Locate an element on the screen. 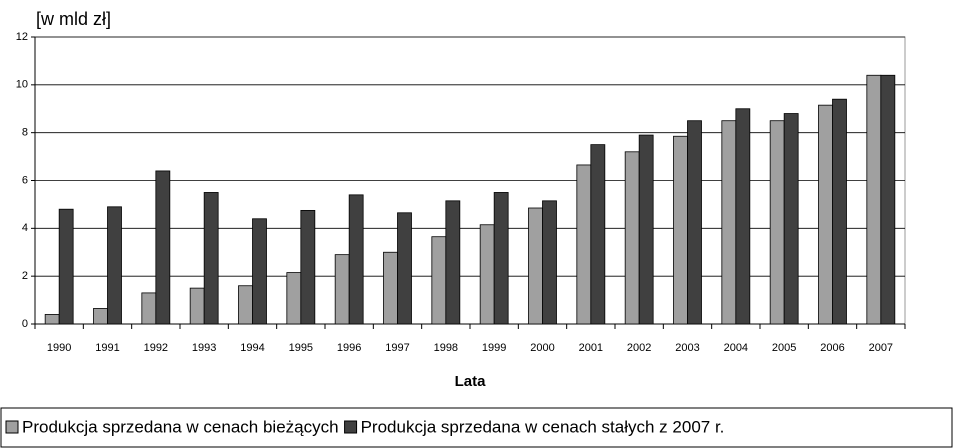 This screenshot has height=448, width=953. y-tick-label: 4 is located at coordinates (25, 228).